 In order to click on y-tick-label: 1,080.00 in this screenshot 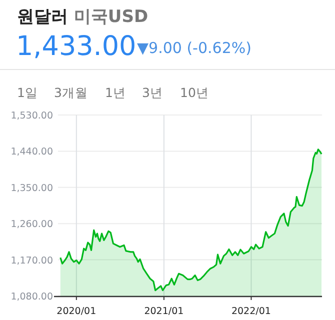, I will do `click(31, 297)`.